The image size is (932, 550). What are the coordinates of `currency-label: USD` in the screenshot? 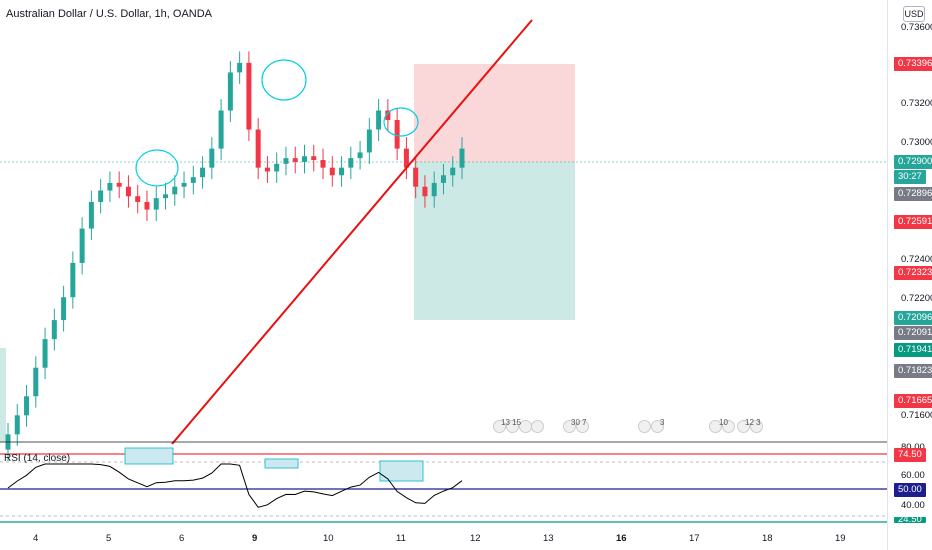 It's located at (914, 14).